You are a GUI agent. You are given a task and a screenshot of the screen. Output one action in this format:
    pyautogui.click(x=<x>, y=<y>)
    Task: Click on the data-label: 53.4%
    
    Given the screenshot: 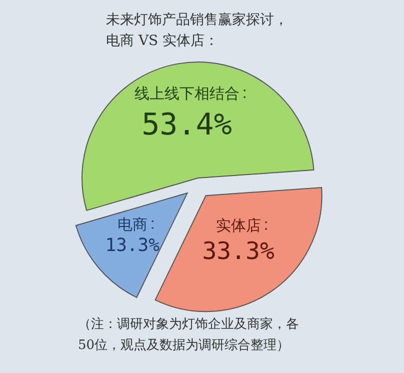 What is the action you would take?
    pyautogui.click(x=187, y=125)
    